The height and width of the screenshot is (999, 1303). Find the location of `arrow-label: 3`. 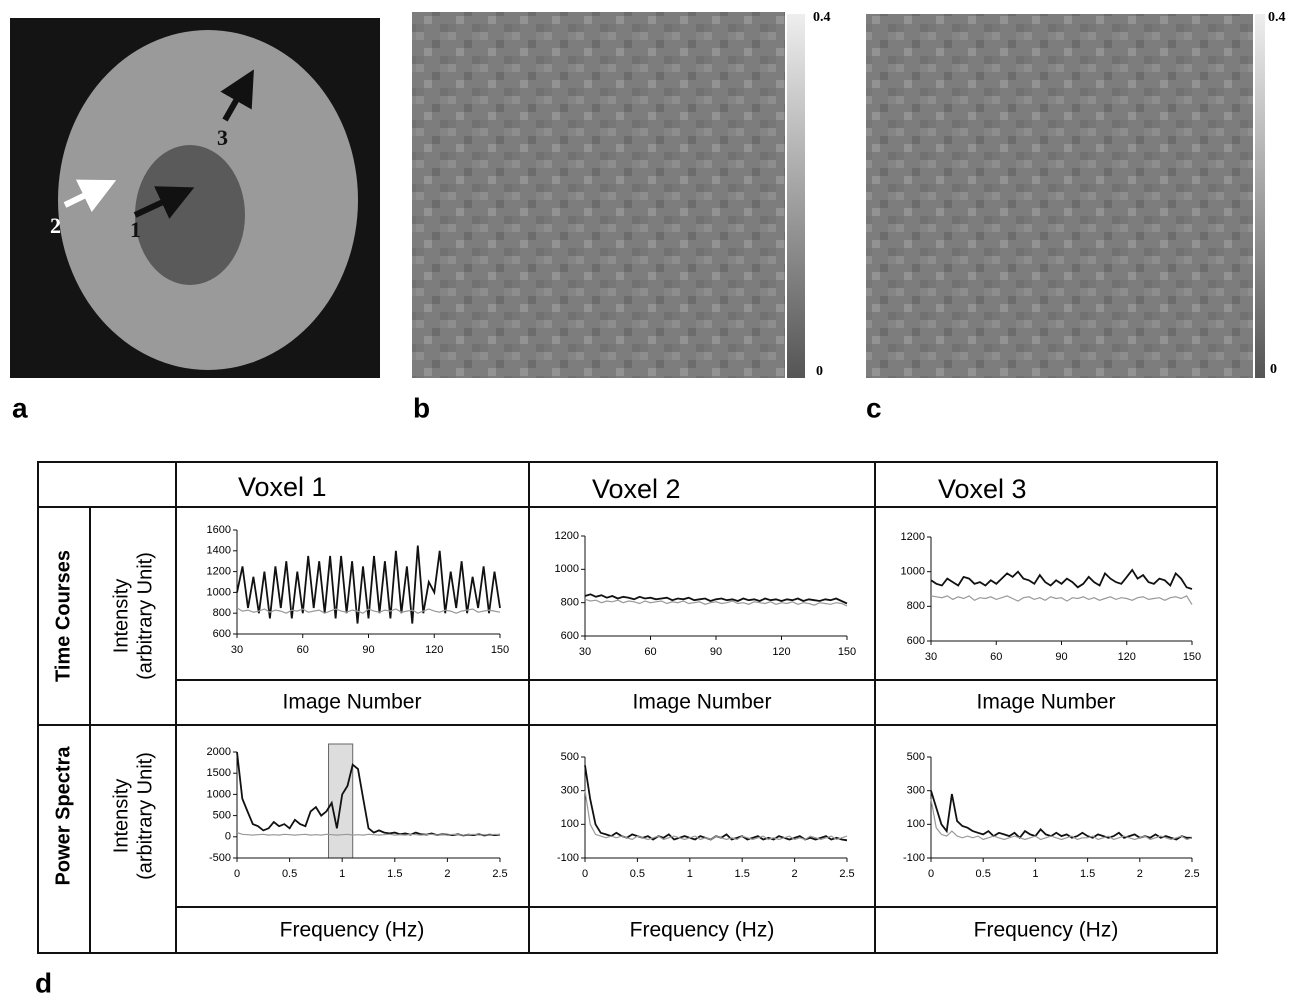

arrow-label: 3 is located at coordinates (222, 137).